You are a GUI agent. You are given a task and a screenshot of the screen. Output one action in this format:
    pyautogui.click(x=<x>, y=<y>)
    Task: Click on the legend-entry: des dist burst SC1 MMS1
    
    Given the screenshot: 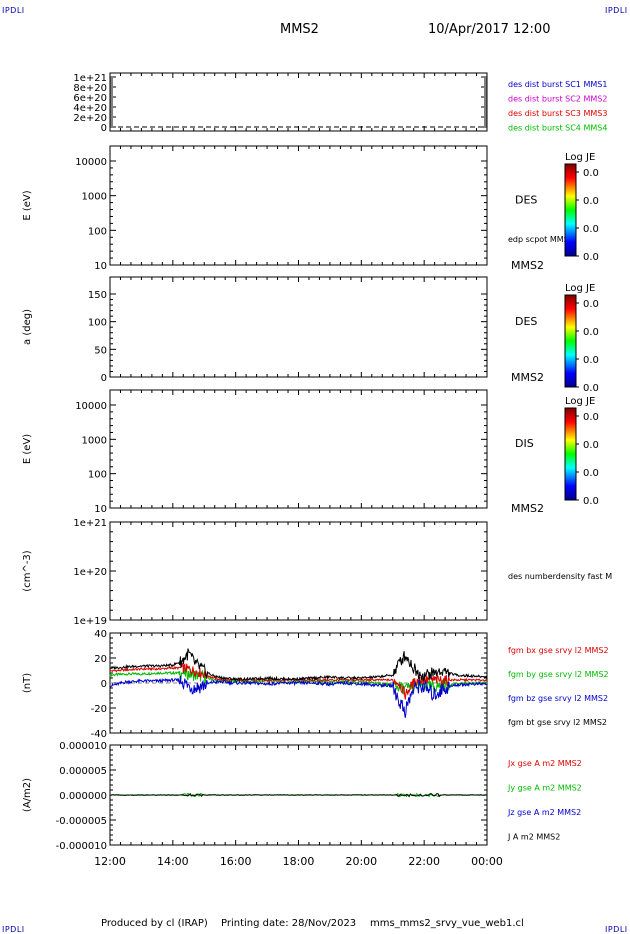 What is the action you would take?
    pyautogui.click(x=557, y=84)
    